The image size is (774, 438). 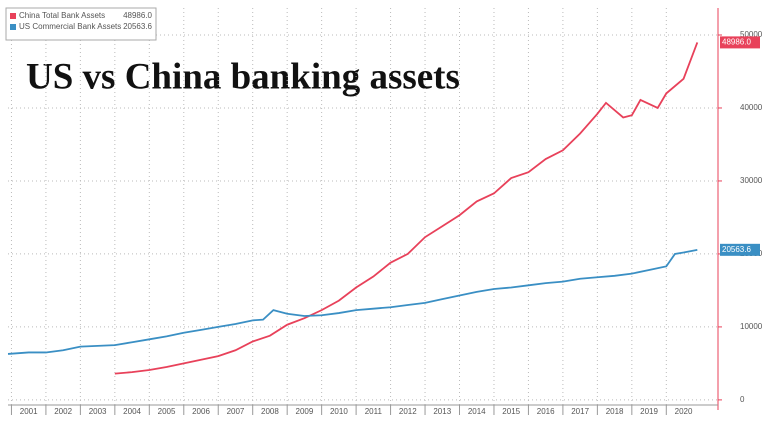 I want to click on y-tick-label: 40000, so click(x=751, y=107).